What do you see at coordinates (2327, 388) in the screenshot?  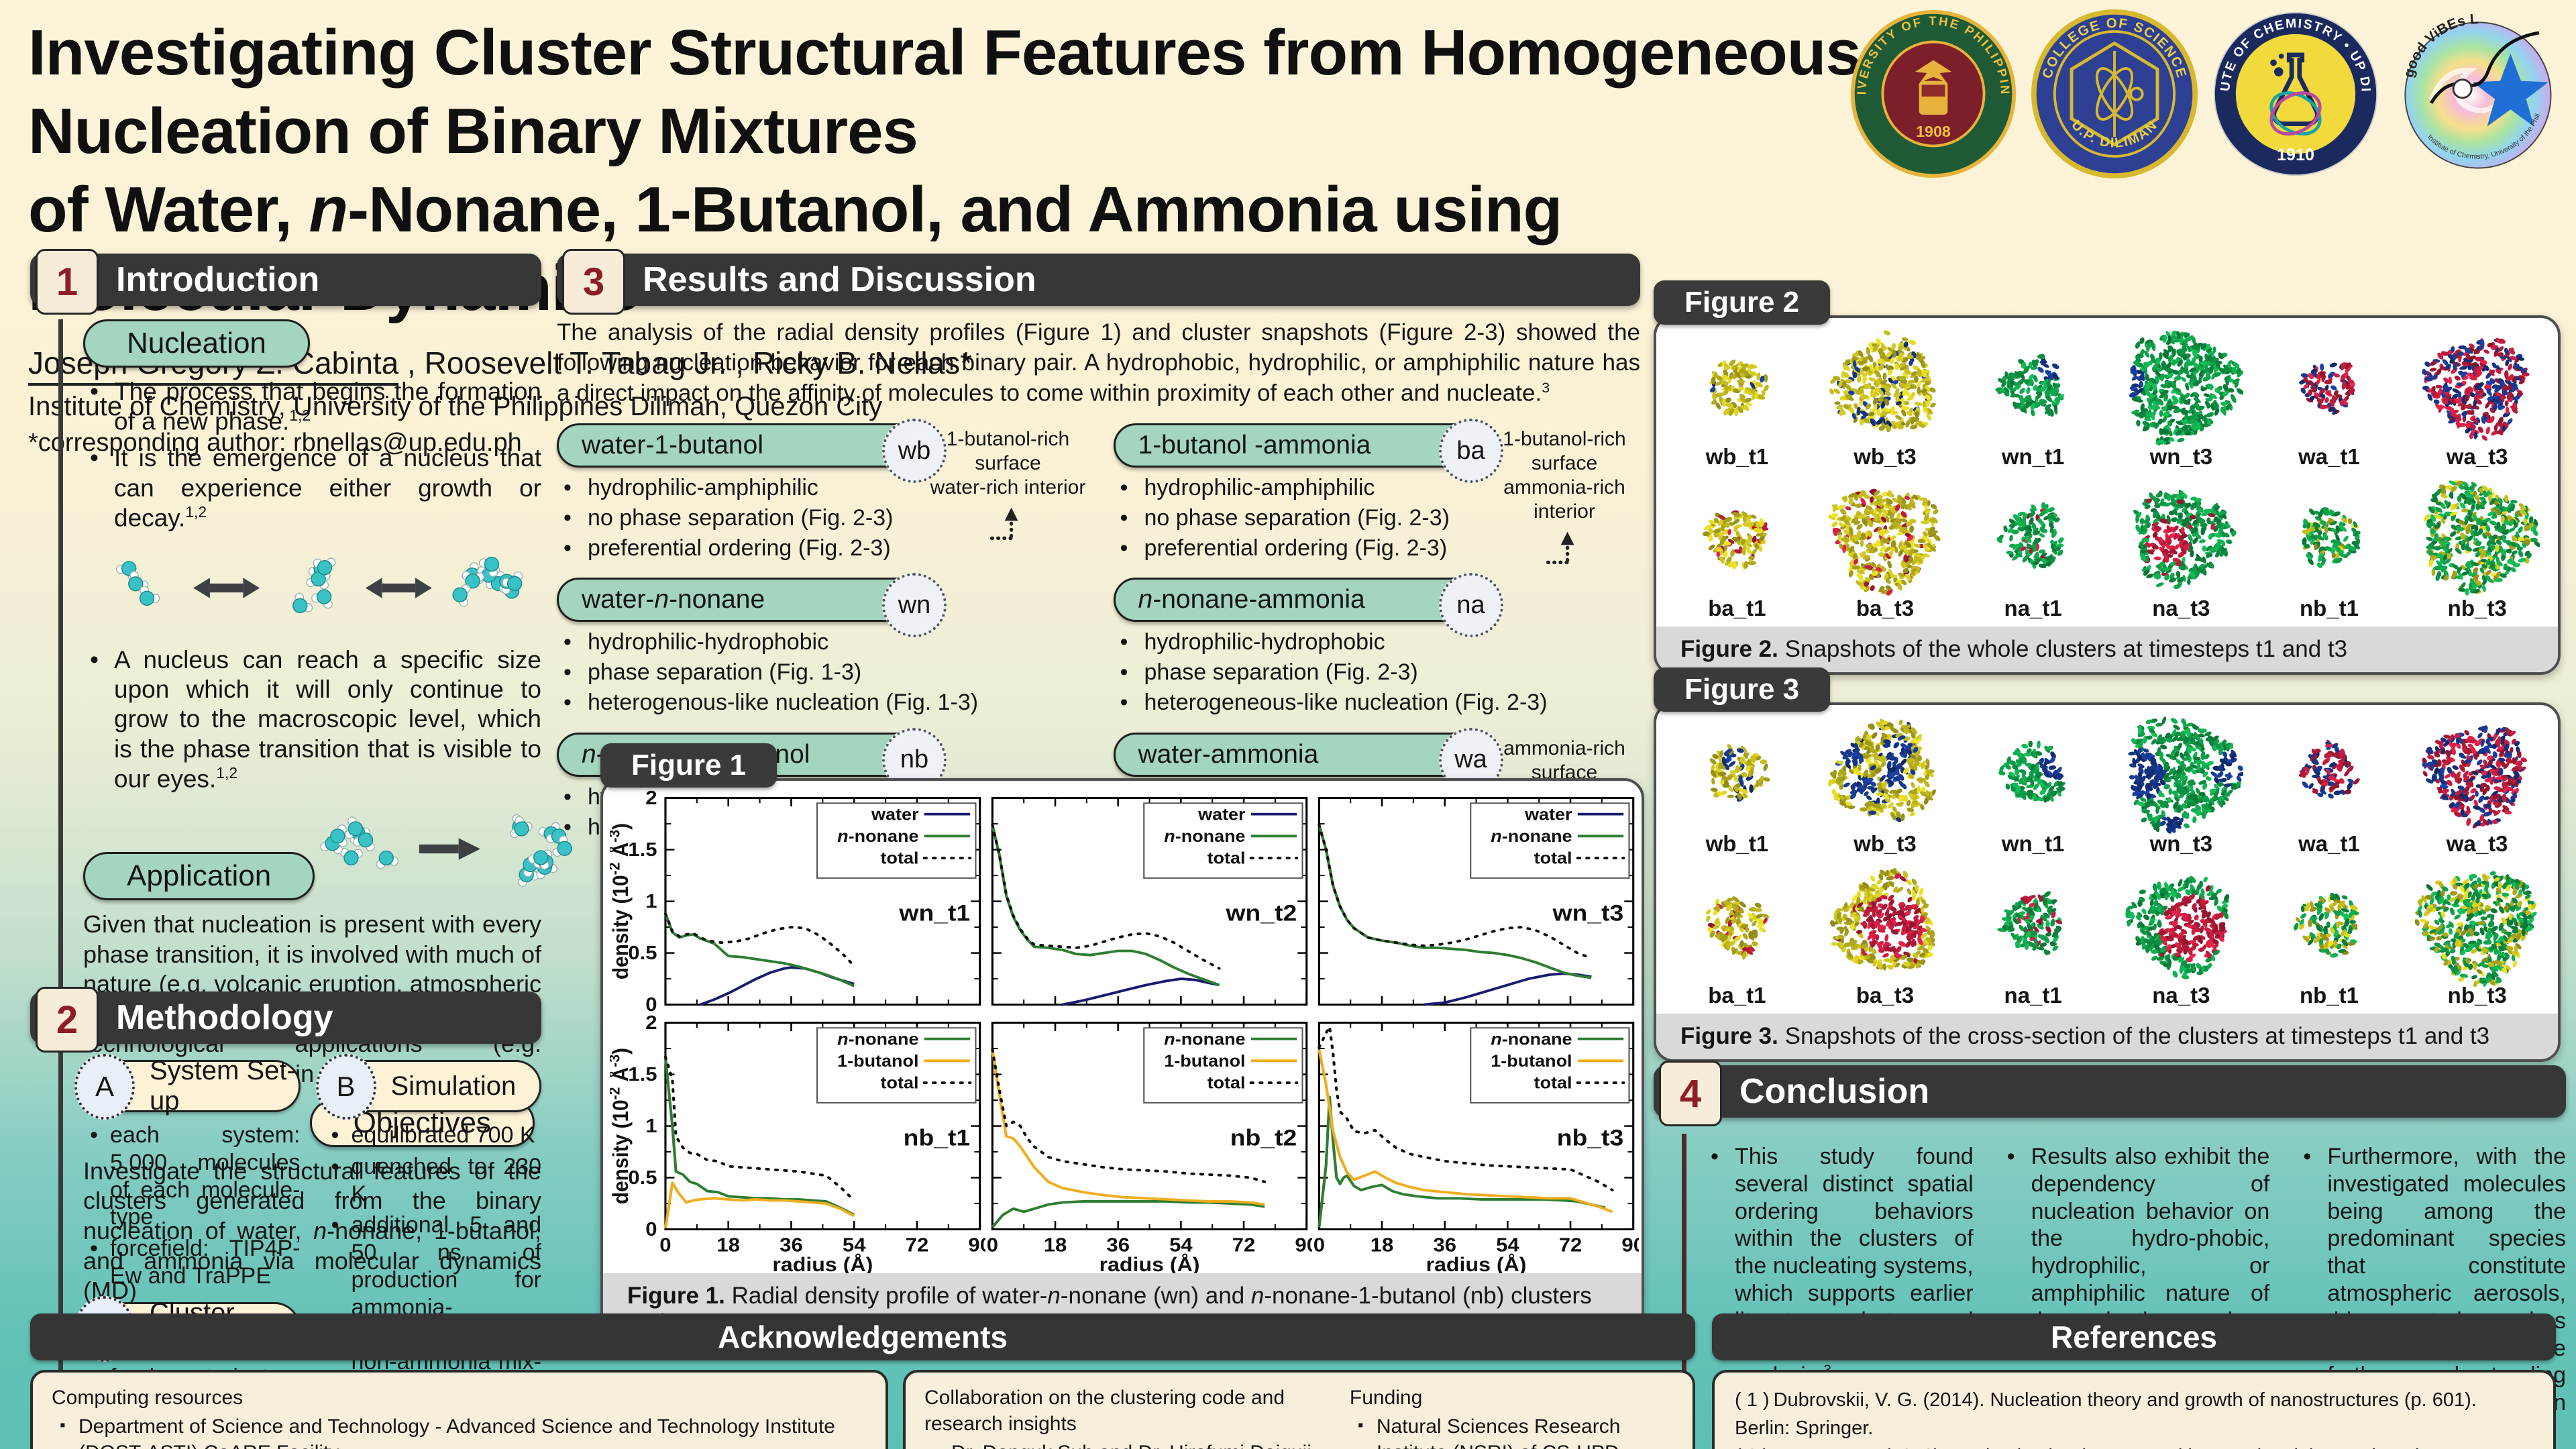 I see `cluster-image-wa_t1` at bounding box center [2327, 388].